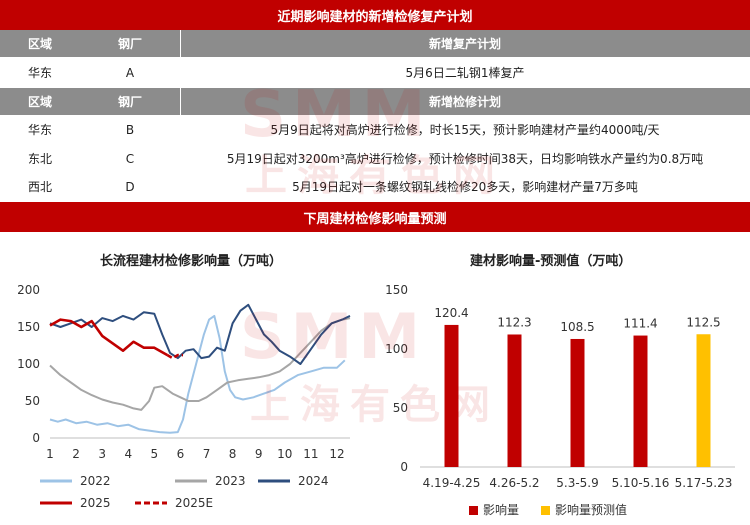  I want to click on x-tick-label: 10, so click(284, 454).